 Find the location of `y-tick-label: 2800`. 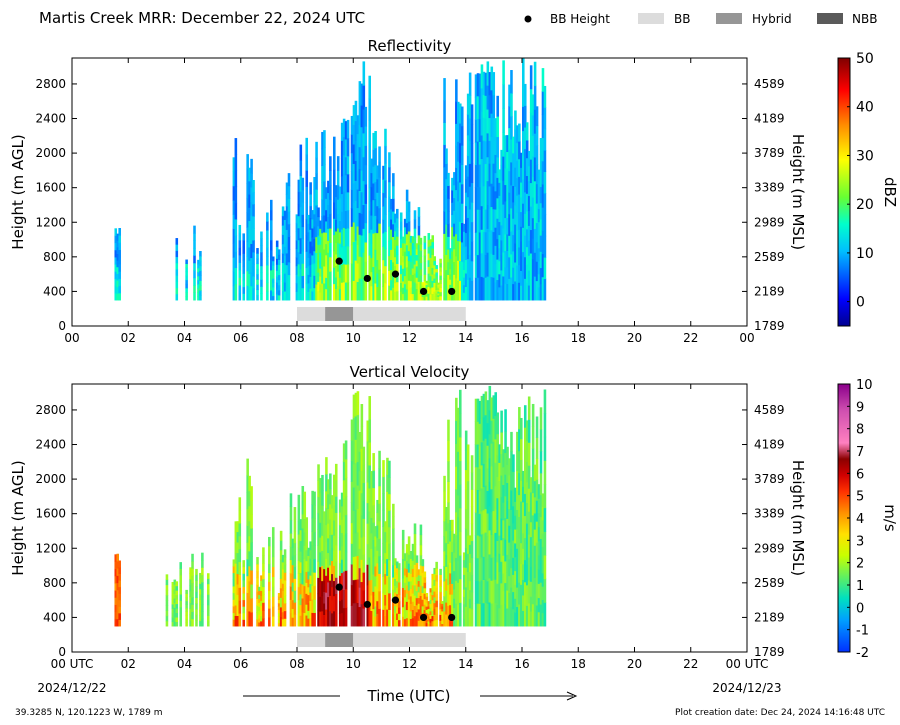

y-tick-label: 2800 is located at coordinates (50, 410).